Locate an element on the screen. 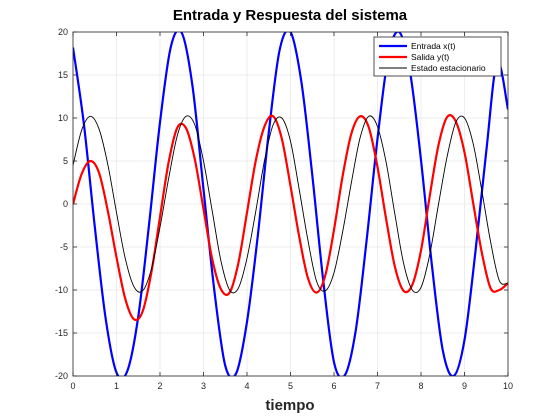  y-tick-label: 15 is located at coordinates (63, 75).